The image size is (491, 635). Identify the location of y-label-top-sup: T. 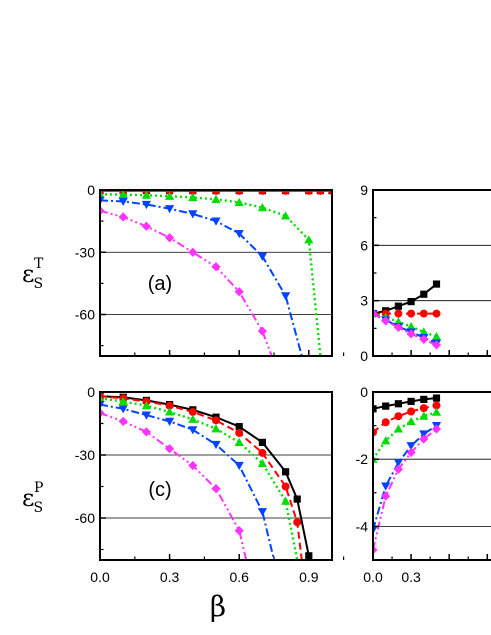
(39, 264).